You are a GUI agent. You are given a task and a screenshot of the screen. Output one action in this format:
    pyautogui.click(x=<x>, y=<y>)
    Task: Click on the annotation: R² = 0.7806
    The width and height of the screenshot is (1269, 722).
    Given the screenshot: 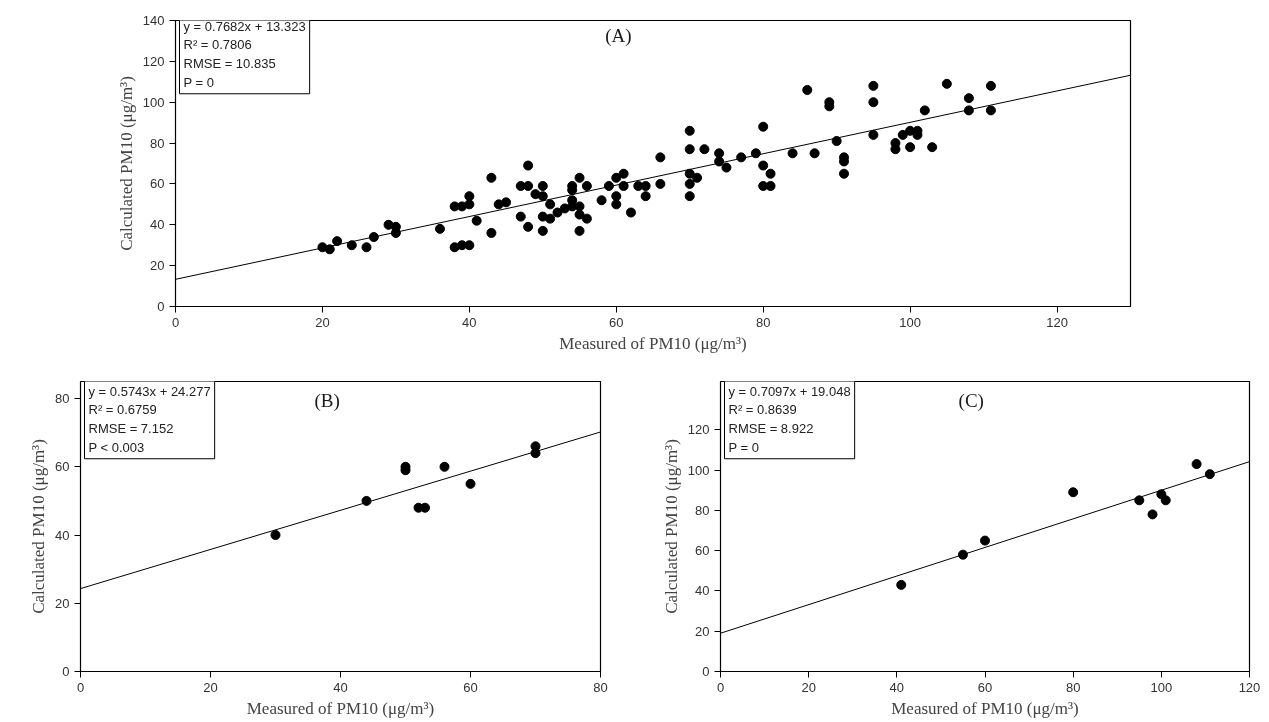 What is the action you would take?
    pyautogui.click(x=217, y=45)
    